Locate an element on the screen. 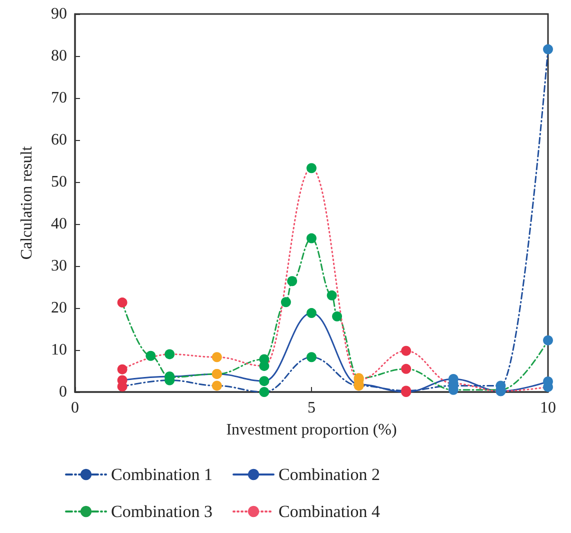  y-tick-label: 60 is located at coordinates (59, 140).